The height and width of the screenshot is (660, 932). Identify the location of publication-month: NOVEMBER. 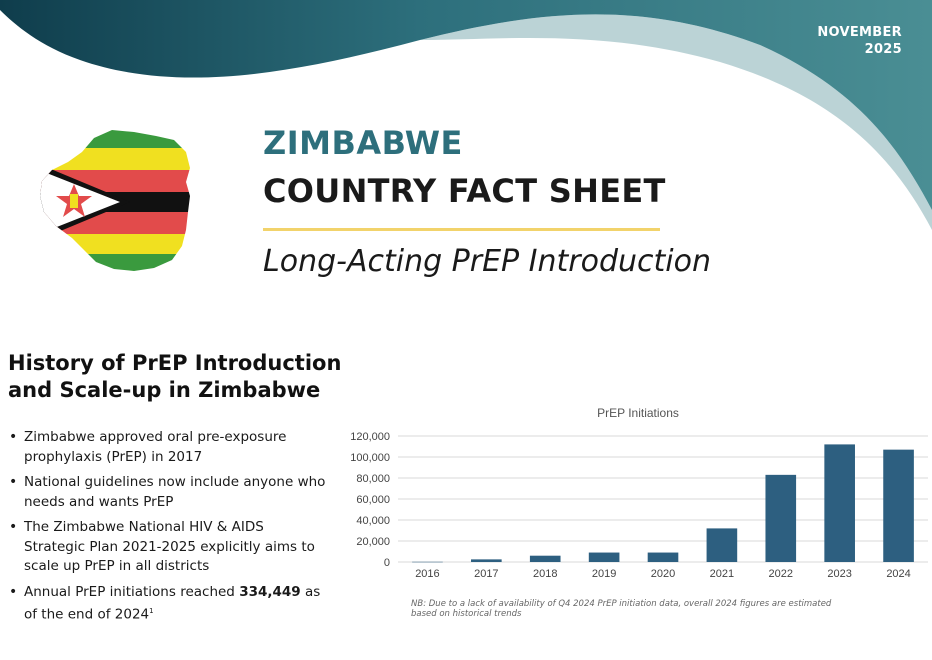
(859, 32).